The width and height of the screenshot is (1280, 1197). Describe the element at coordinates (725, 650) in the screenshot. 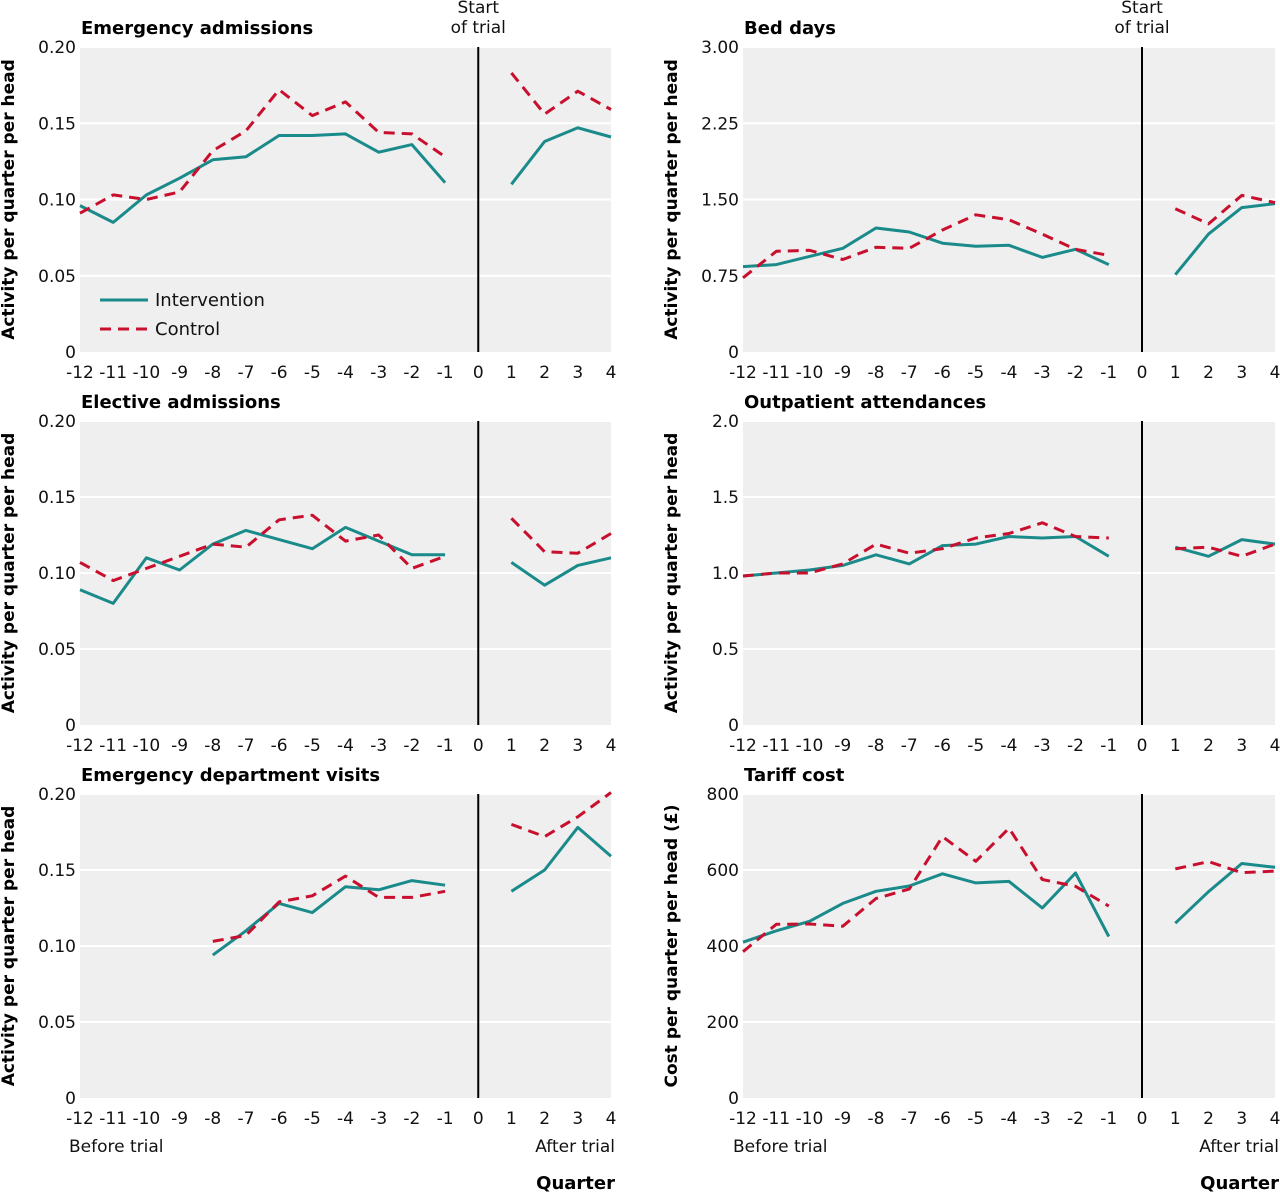

I see `y-tick-label: 0.5` at that location.